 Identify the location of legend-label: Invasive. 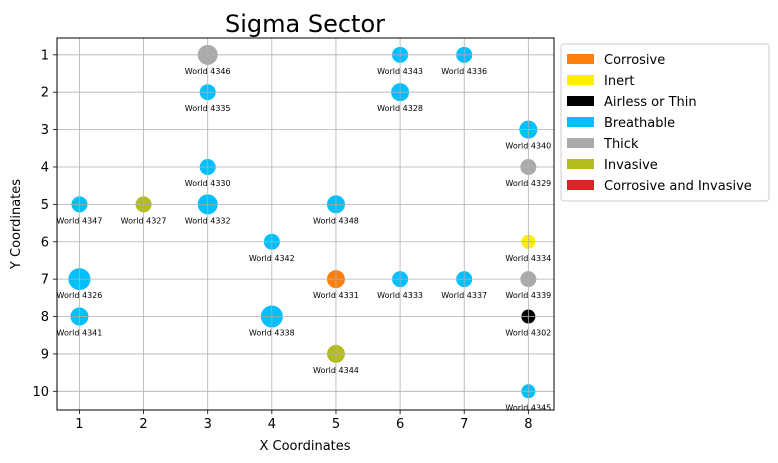
(631, 165).